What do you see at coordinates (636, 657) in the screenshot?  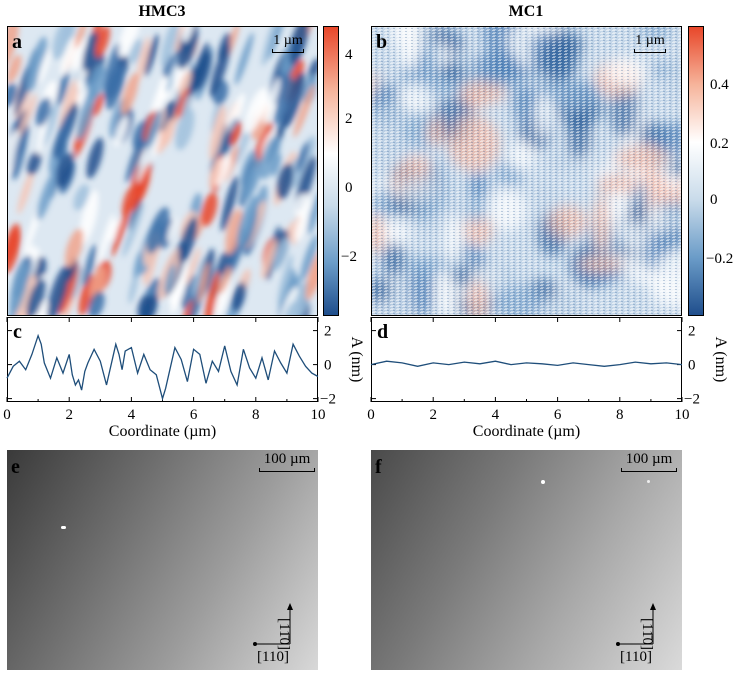 I see `direction-x-f: [110]` at bounding box center [636, 657].